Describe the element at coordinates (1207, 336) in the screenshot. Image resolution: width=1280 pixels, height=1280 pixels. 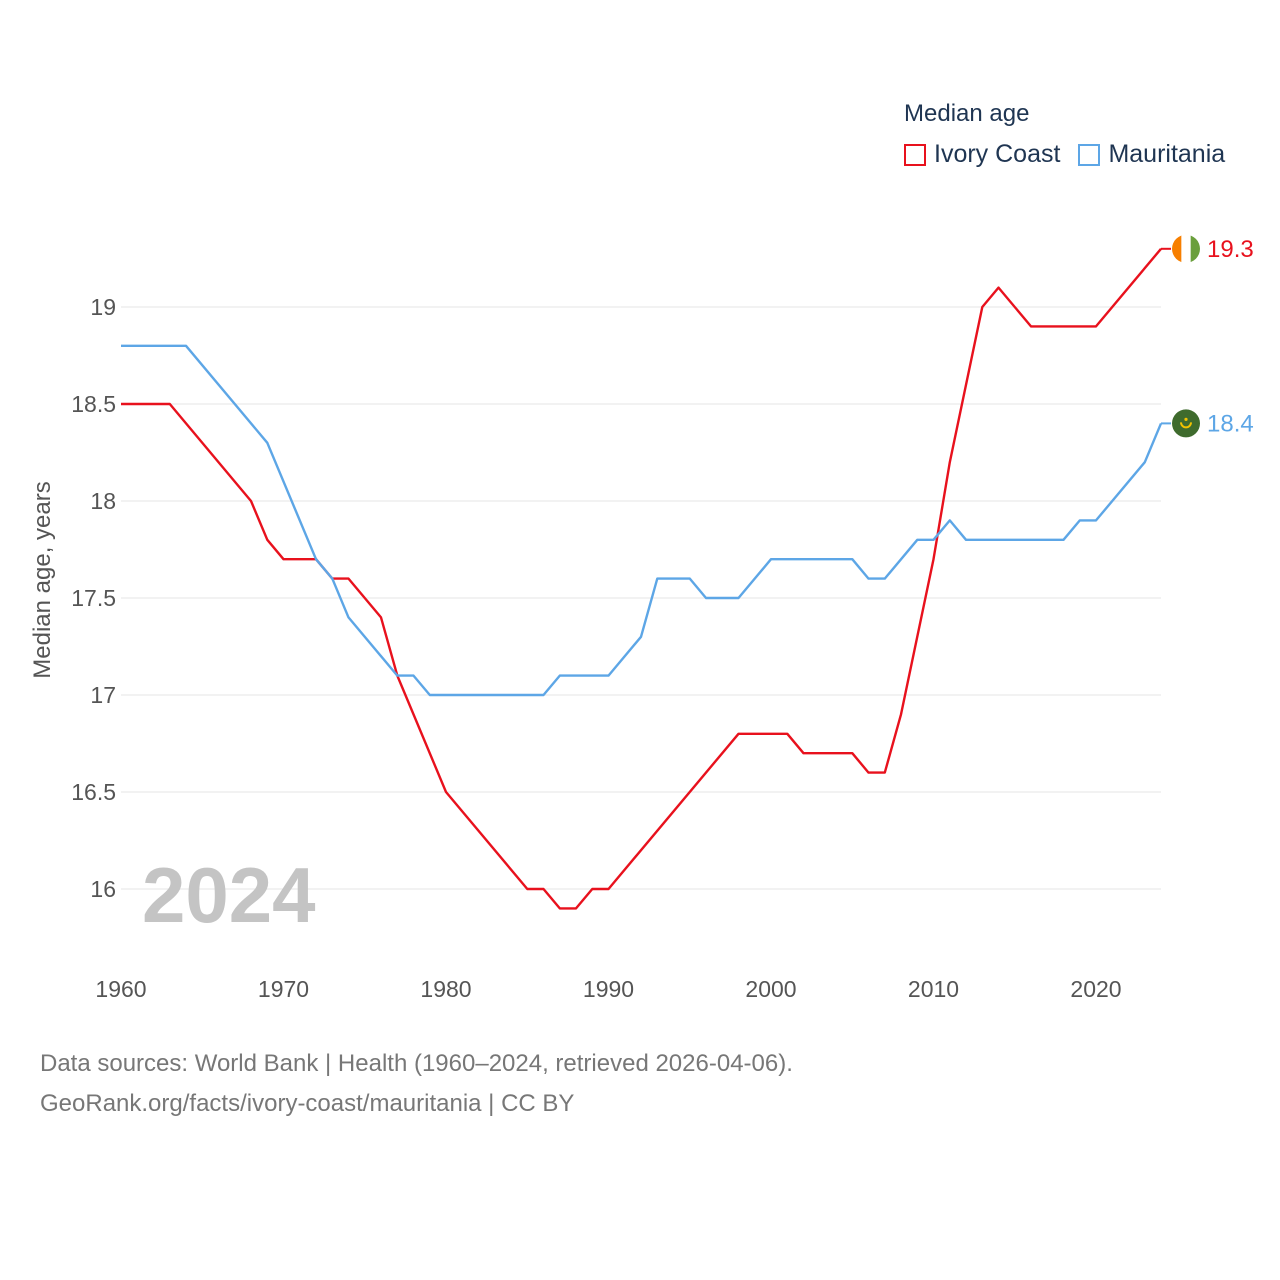
I see `series-end-markers: 19.3 18.4` at that location.